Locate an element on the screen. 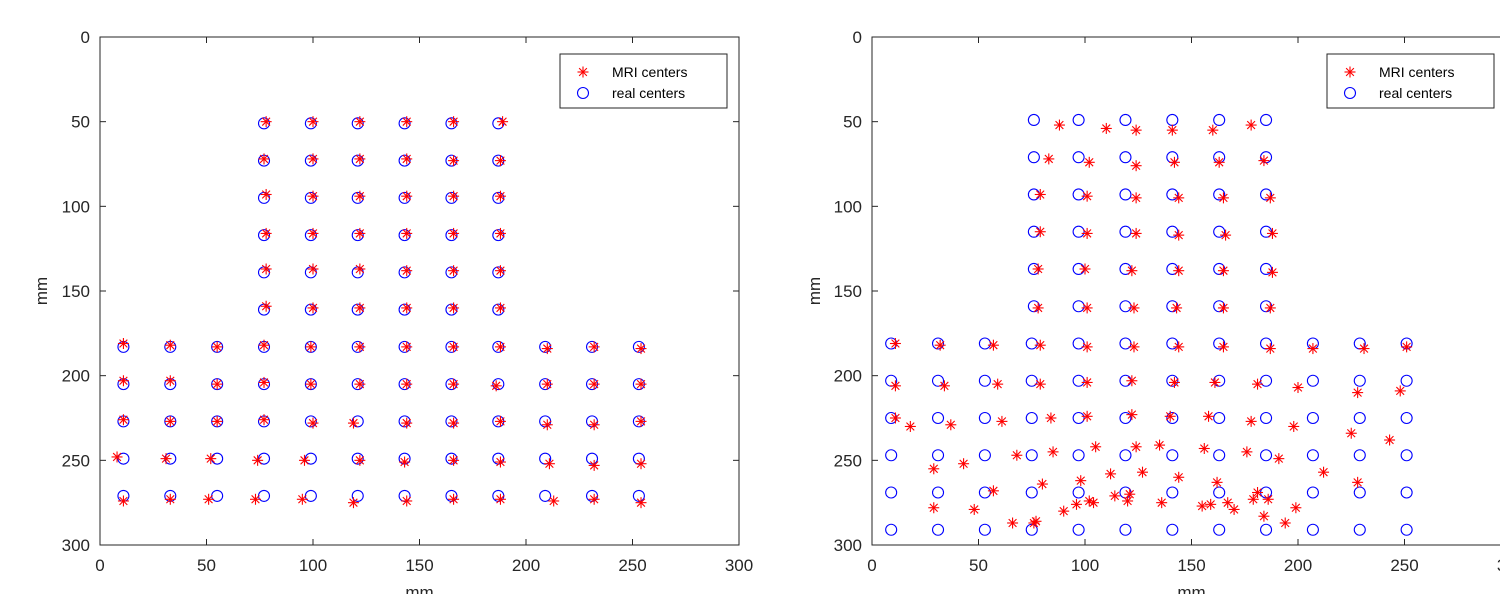 The image size is (1500, 594). x-tick-label: 150 is located at coordinates (419, 565).